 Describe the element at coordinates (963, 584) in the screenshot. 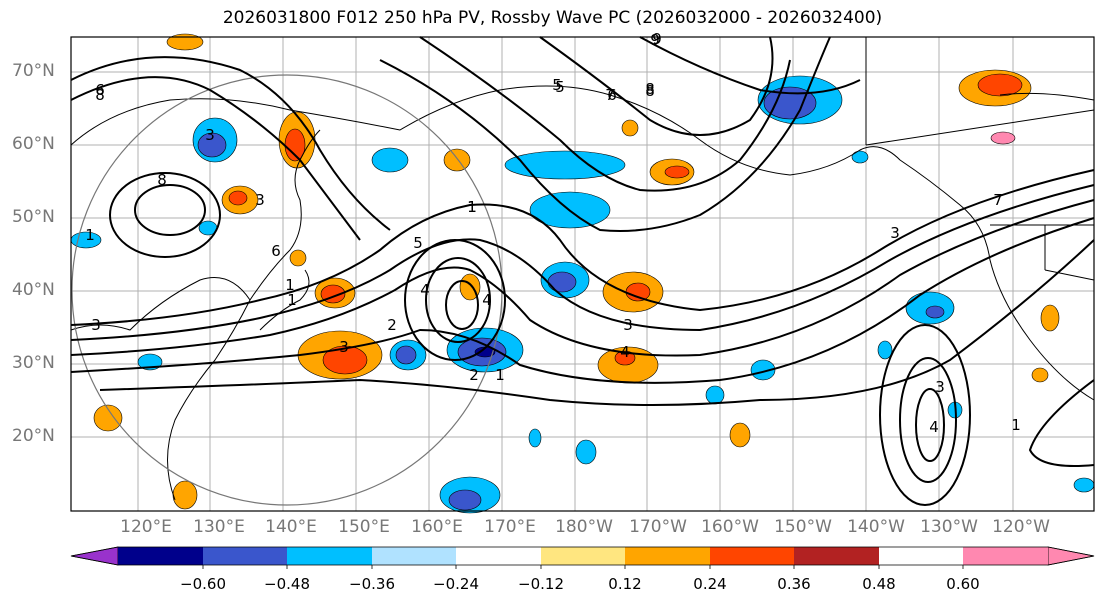

I see `colorbar-tick-label: 0.60` at that location.